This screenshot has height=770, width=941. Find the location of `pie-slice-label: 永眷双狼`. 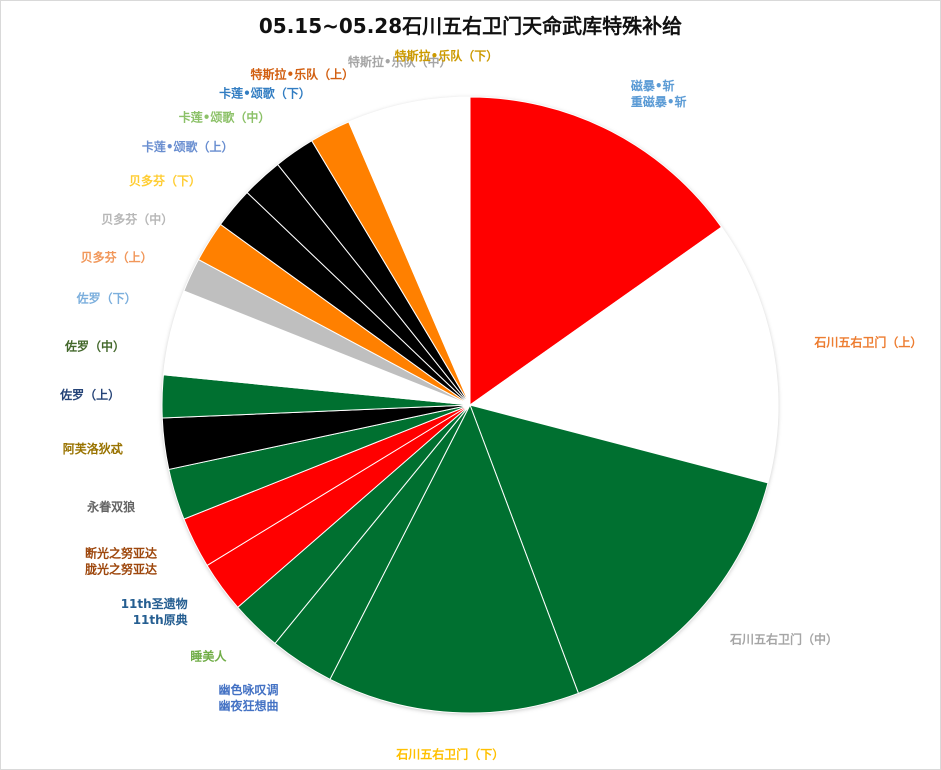

pie-slice-label: 永眷双狼 is located at coordinates (111, 506).